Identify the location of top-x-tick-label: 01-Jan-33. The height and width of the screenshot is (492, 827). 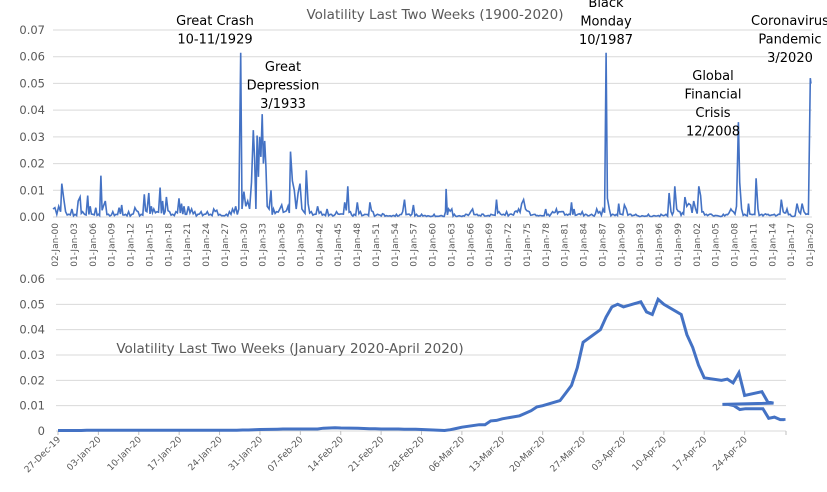
(264, 245).